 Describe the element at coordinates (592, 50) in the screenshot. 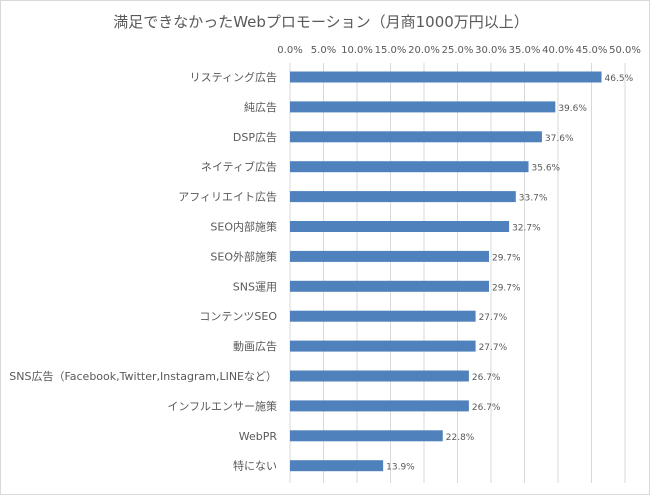

I see `x-tick-label: 45.0%` at that location.